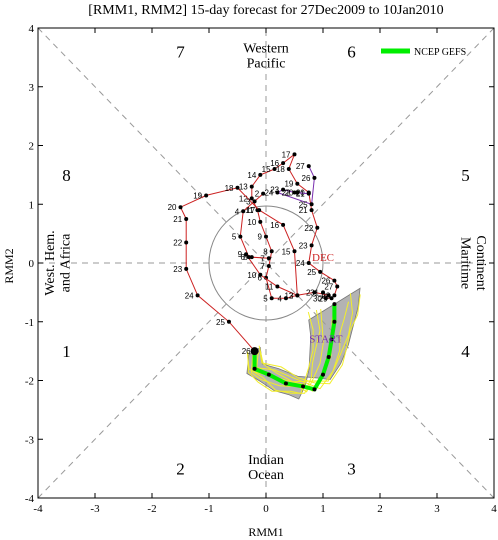 This screenshot has height=540, width=498. What do you see at coordinates (66, 351) in the screenshot?
I see `phase-label-1: 1` at bounding box center [66, 351].